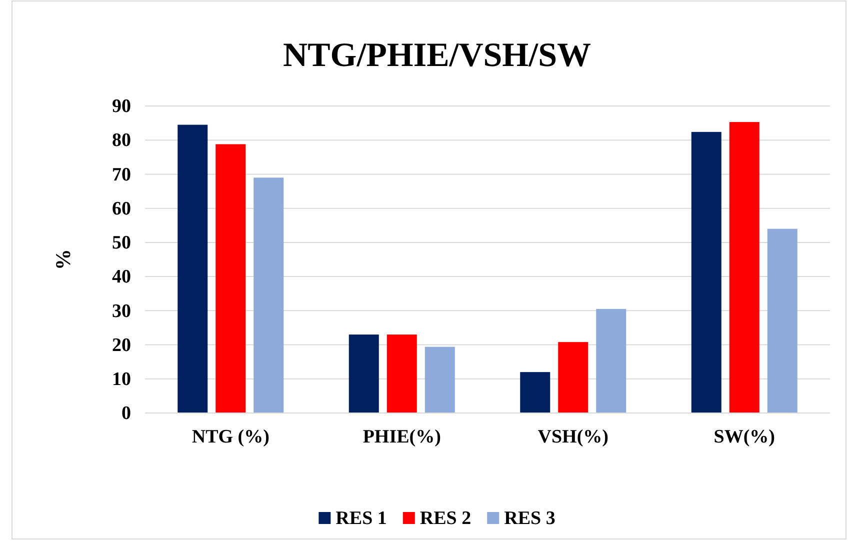 The width and height of the screenshot is (848, 542). Describe the element at coordinates (744, 437) in the screenshot. I see `x-tick-label: SW(%)` at that location.